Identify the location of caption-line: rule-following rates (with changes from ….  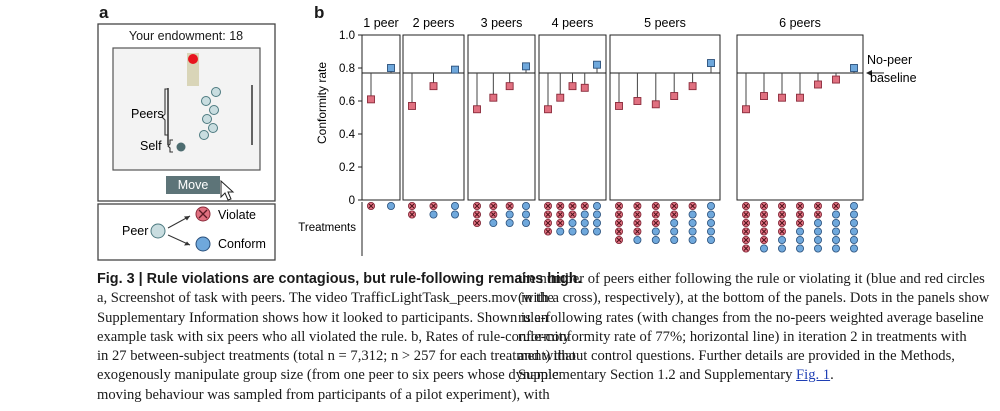
(751, 317).